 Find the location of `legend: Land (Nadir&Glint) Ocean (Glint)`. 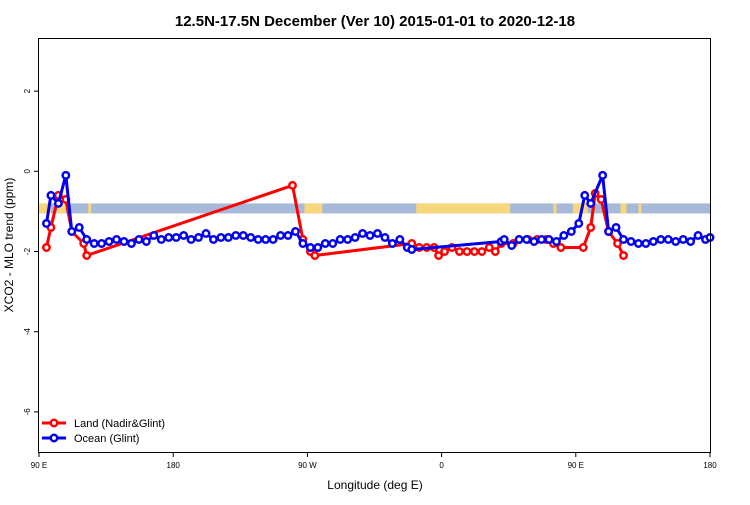

legend: Land (Nadir&Glint) Ocean (Glint) is located at coordinates (103, 431).